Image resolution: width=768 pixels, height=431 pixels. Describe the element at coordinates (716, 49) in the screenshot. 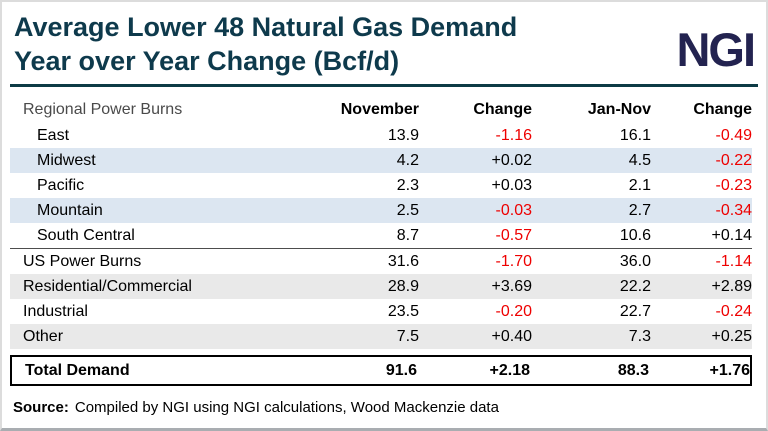

I see `ngi-logo: NGI` at that location.